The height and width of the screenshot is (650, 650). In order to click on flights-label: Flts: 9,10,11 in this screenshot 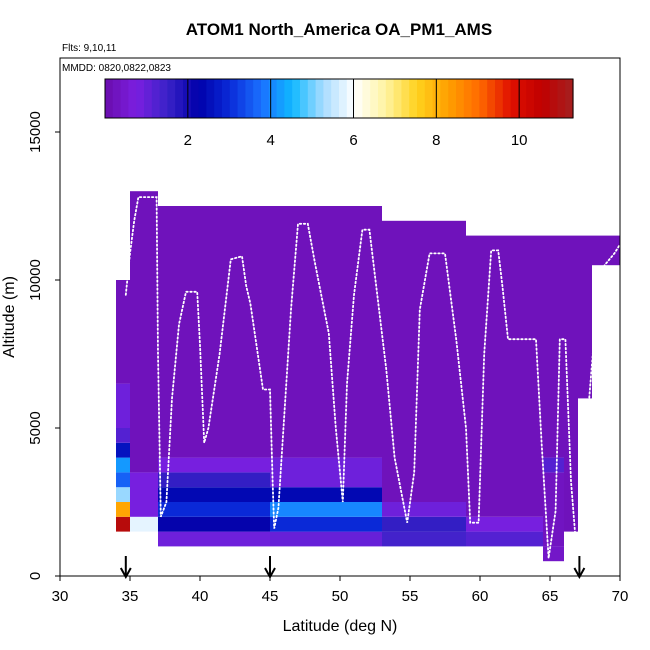, I will do `click(89, 48)`.